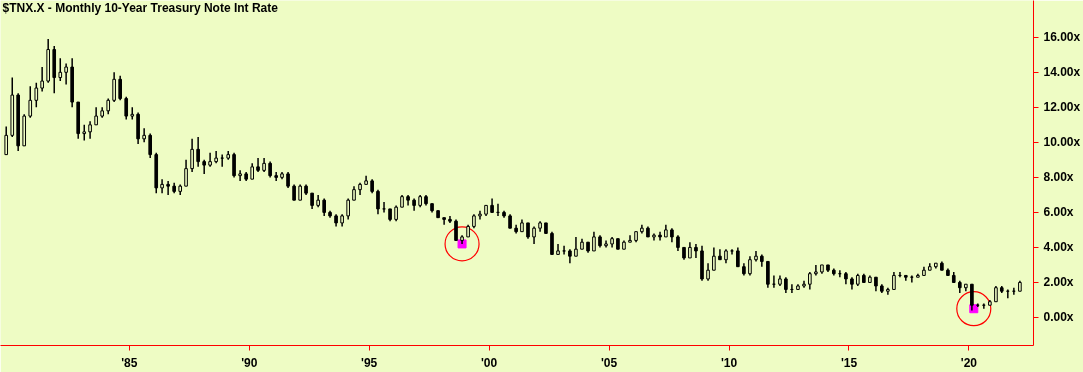 This screenshot has height=372, width=1083. I want to click on x-tick-label: '85, so click(129, 362).